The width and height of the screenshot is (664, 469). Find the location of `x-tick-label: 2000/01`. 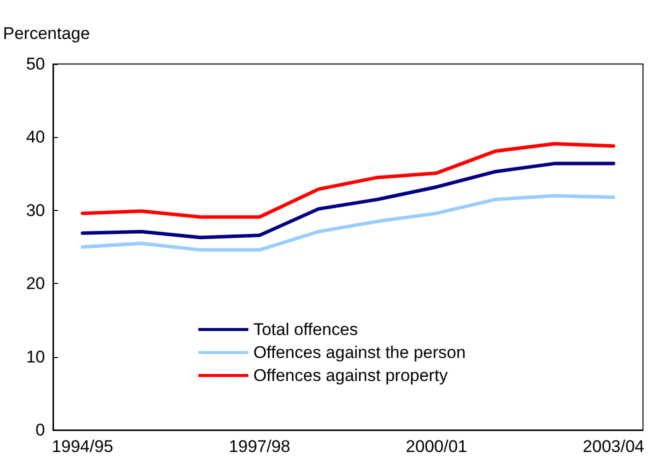

x-tick-label: 2000/01 is located at coordinates (437, 446).